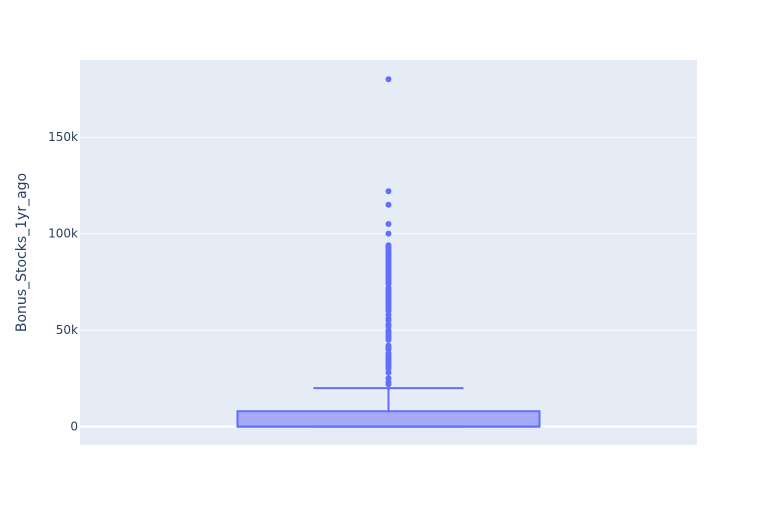 This screenshot has height=525, width=777. I want to click on y-tick-label: 50k, so click(67, 330).